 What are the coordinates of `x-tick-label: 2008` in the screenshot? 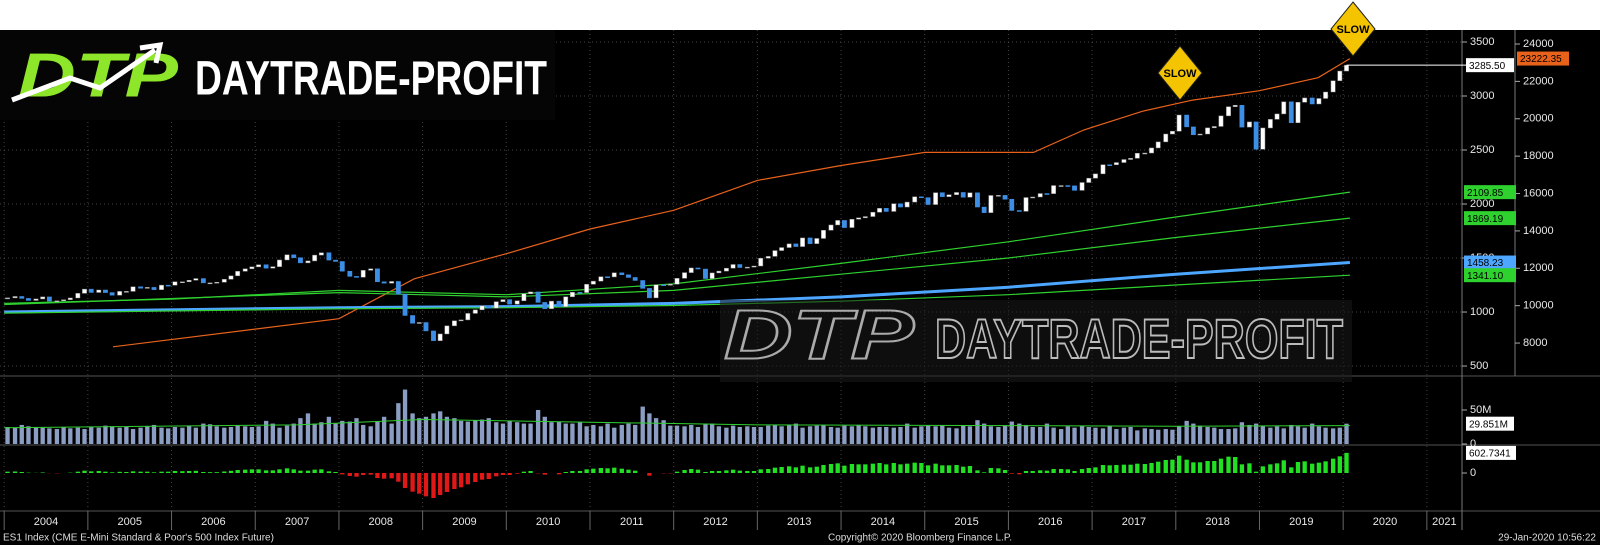 It's located at (381, 522).